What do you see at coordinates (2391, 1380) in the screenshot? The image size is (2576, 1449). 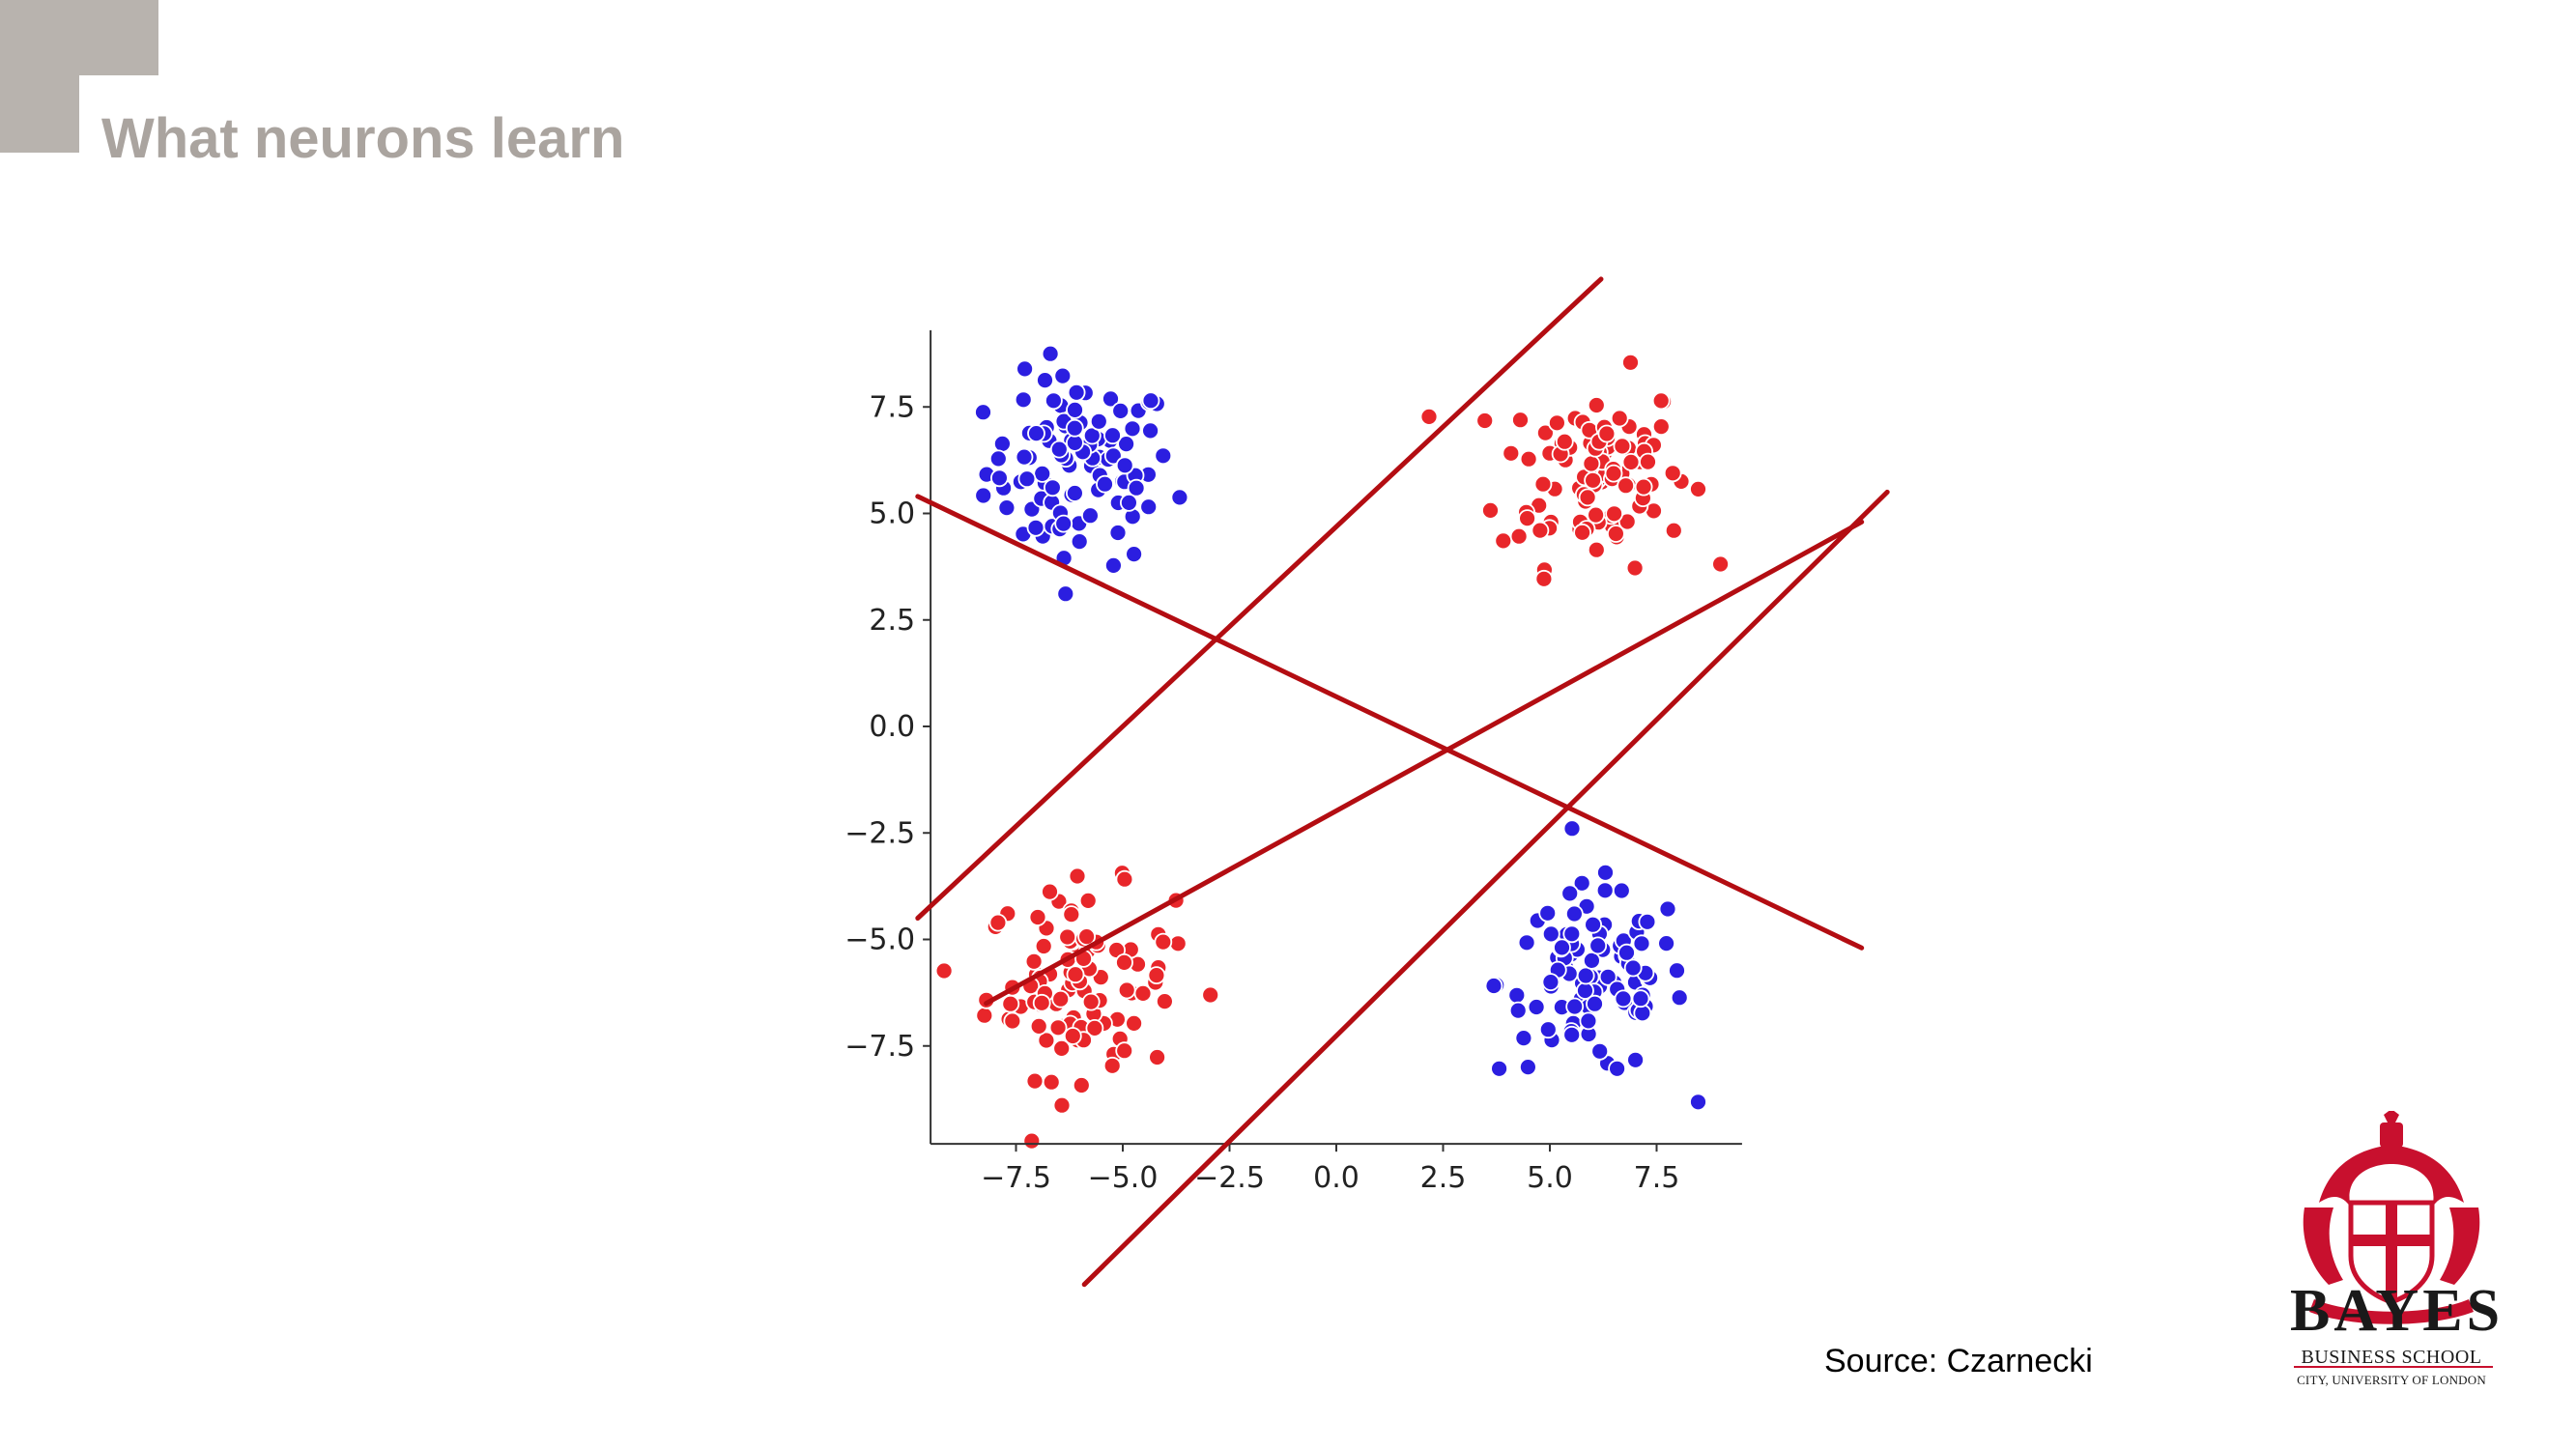 I see `logo-tagline: CITY, UNIVERSITY OF LONDON` at bounding box center [2391, 1380].